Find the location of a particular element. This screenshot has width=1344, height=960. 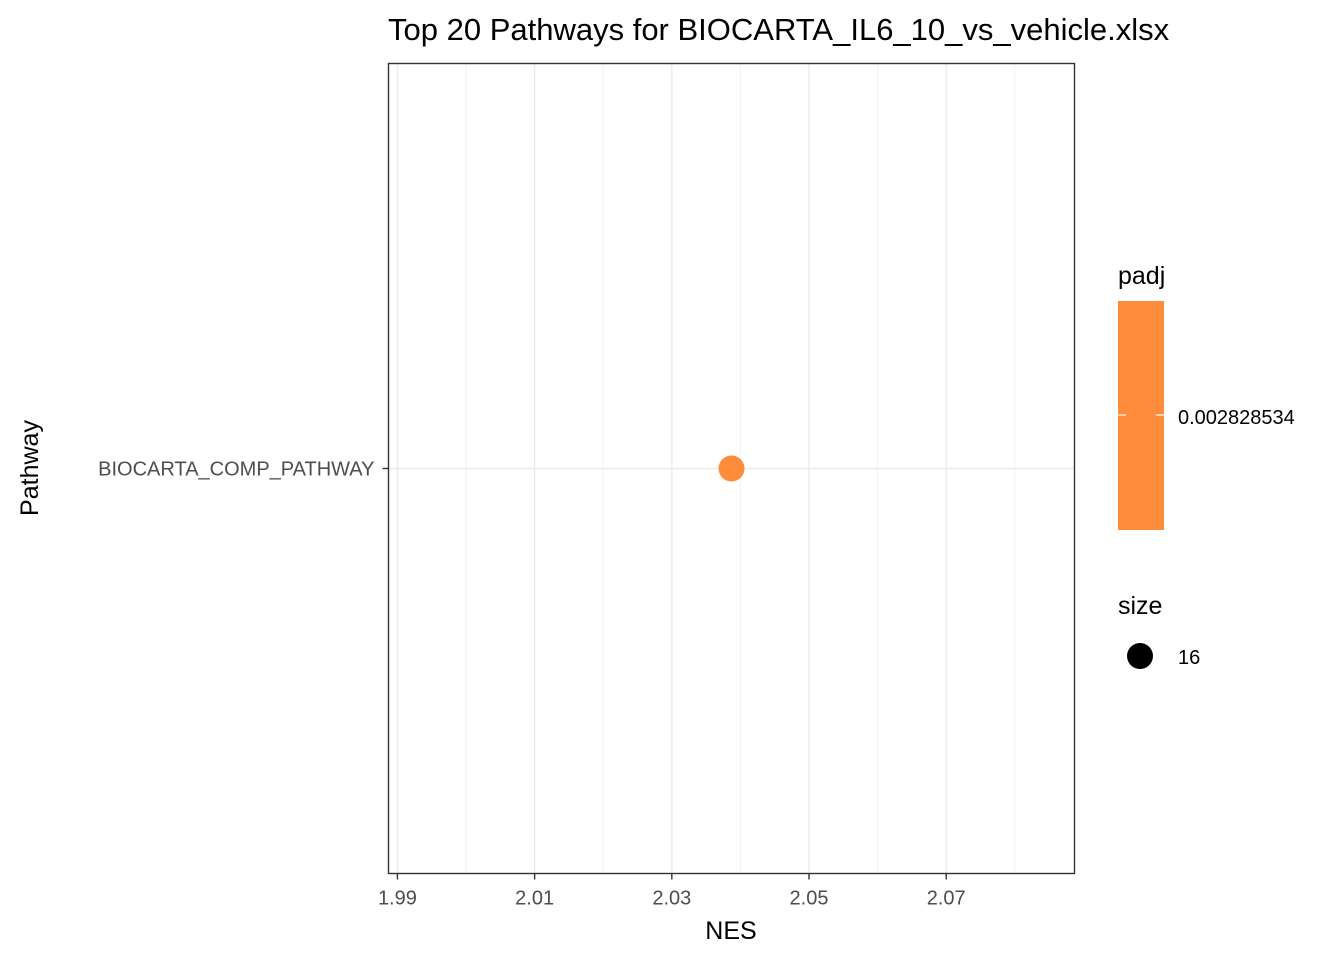

y-axis-title: Pathway is located at coordinates (30, 468).